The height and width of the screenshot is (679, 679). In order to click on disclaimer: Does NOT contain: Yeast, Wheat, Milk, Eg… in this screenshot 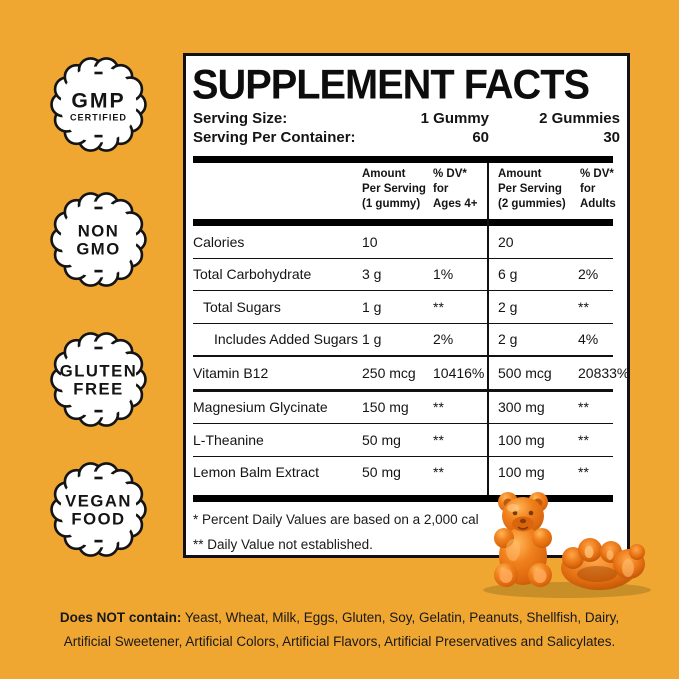, I will do `click(339, 630)`.